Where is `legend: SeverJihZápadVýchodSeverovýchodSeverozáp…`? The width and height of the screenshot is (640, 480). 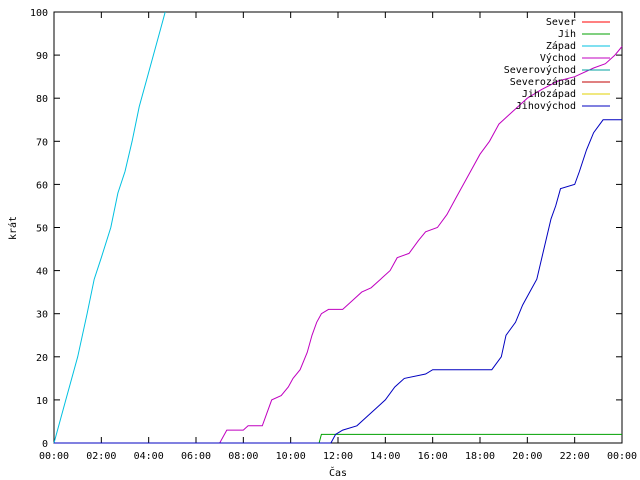
legend: SeverJihZápadVýchodSeverovýchodSeverozáp… is located at coordinates (557, 64).